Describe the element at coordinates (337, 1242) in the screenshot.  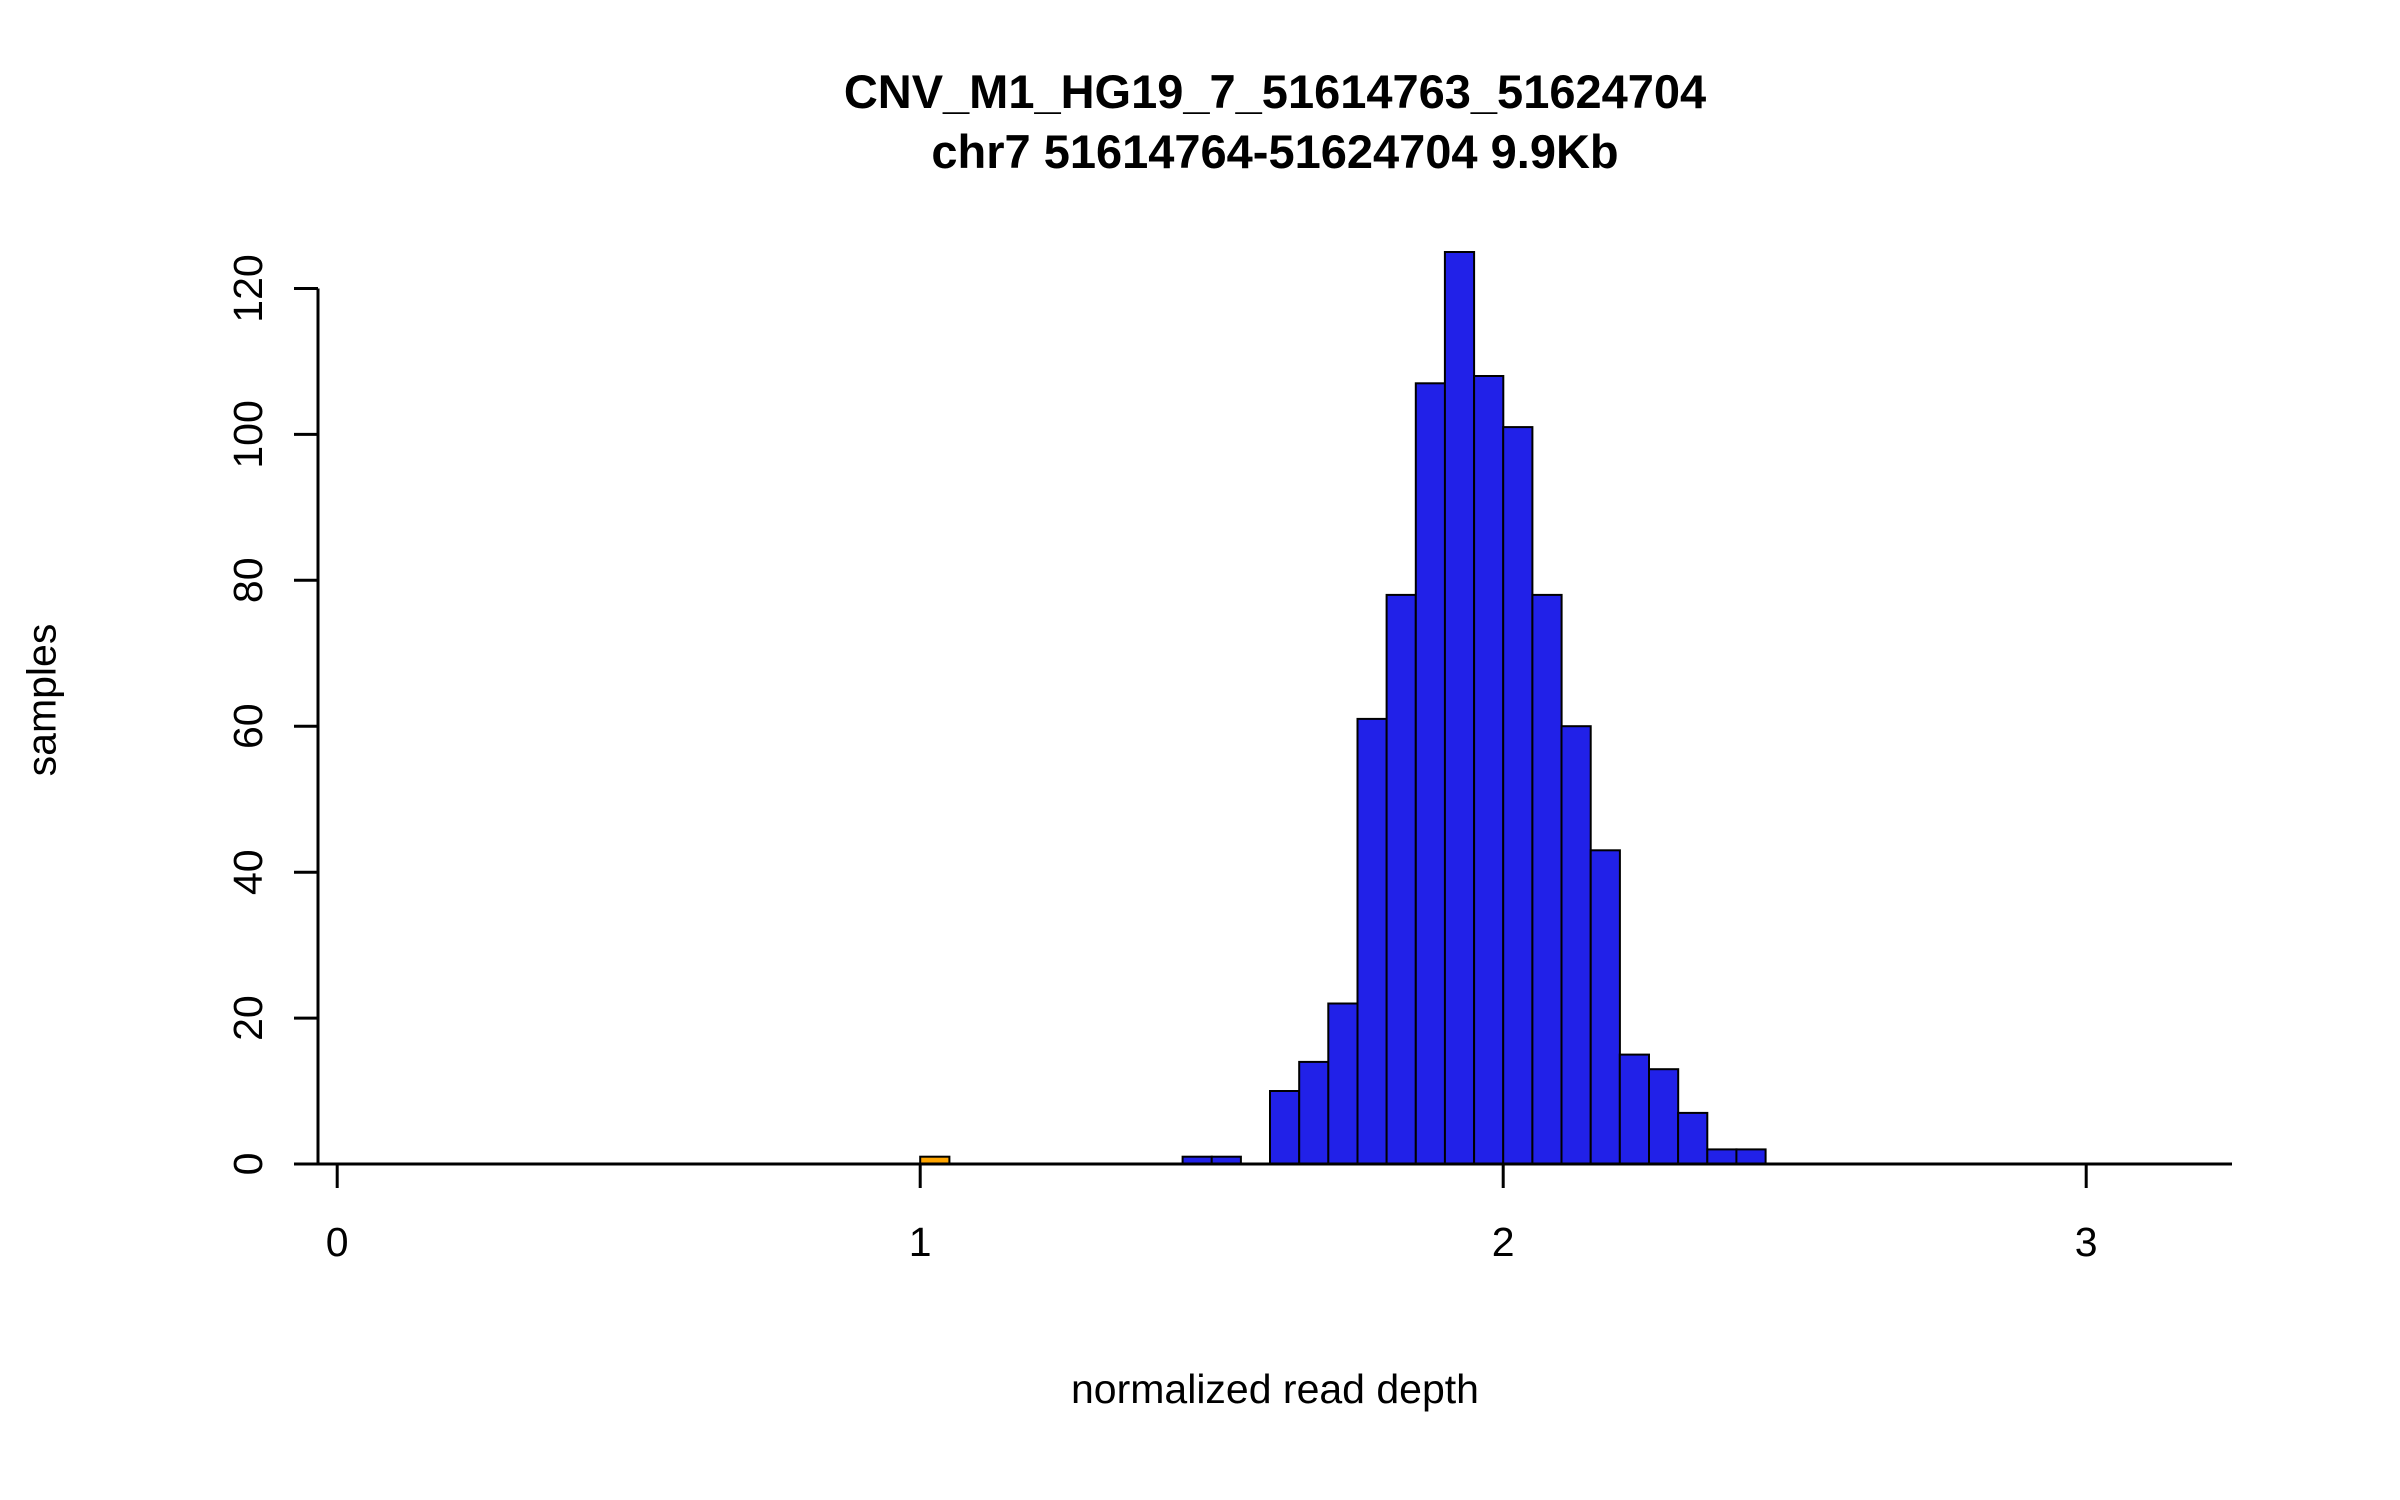
I see `x-tick-label: 0` at that location.